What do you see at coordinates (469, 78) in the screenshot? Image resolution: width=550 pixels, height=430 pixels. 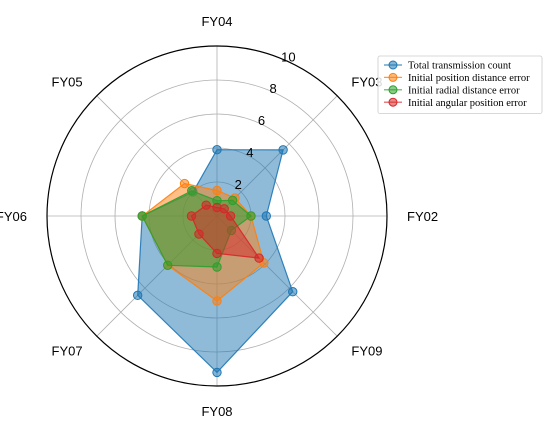 I see `legend-label: Initial position distance error` at bounding box center [469, 78].